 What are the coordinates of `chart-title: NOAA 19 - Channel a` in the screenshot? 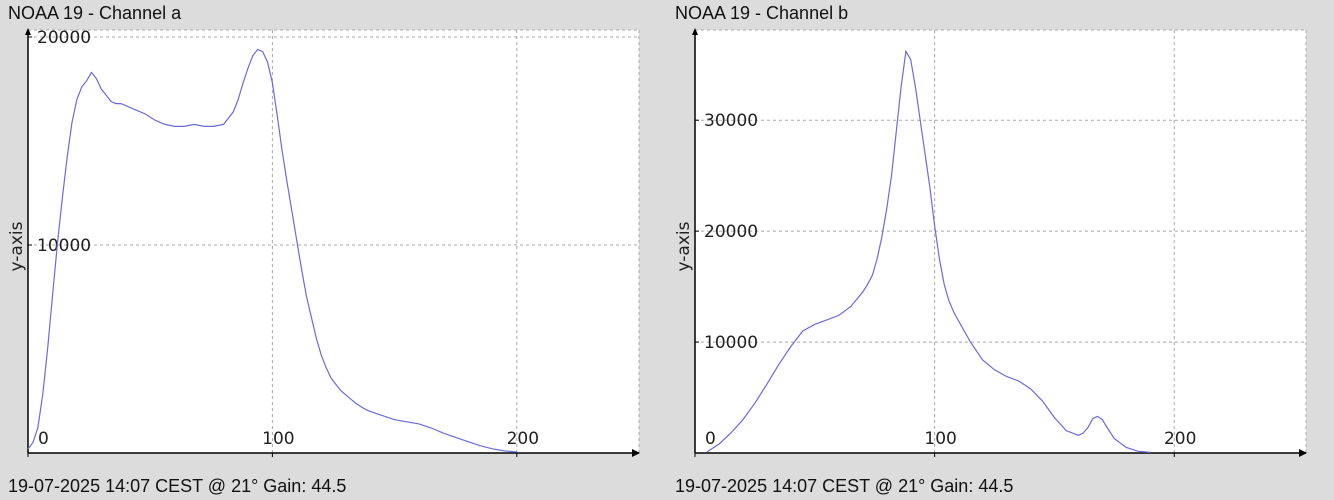 It's located at (95, 13).